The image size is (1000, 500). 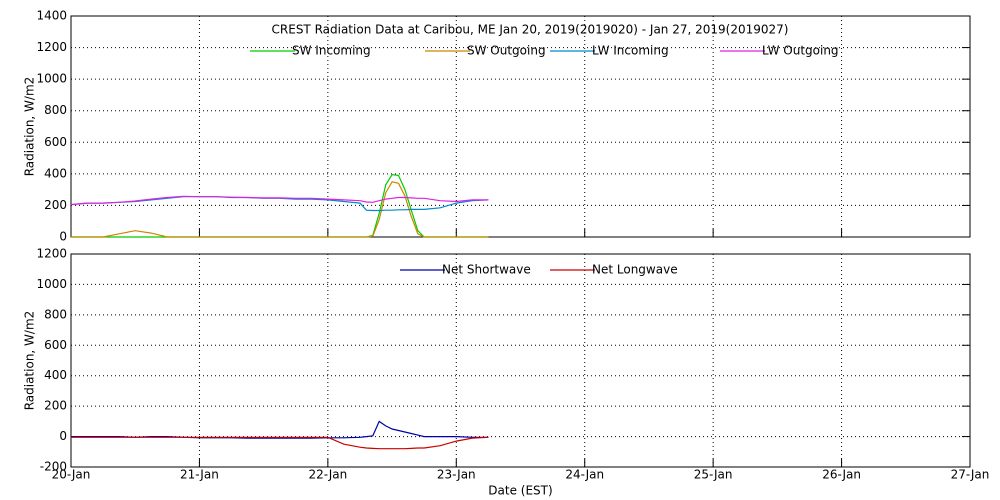 What do you see at coordinates (327, 475) in the screenshot?
I see `x-tick-label: 22-Jan` at bounding box center [327, 475].